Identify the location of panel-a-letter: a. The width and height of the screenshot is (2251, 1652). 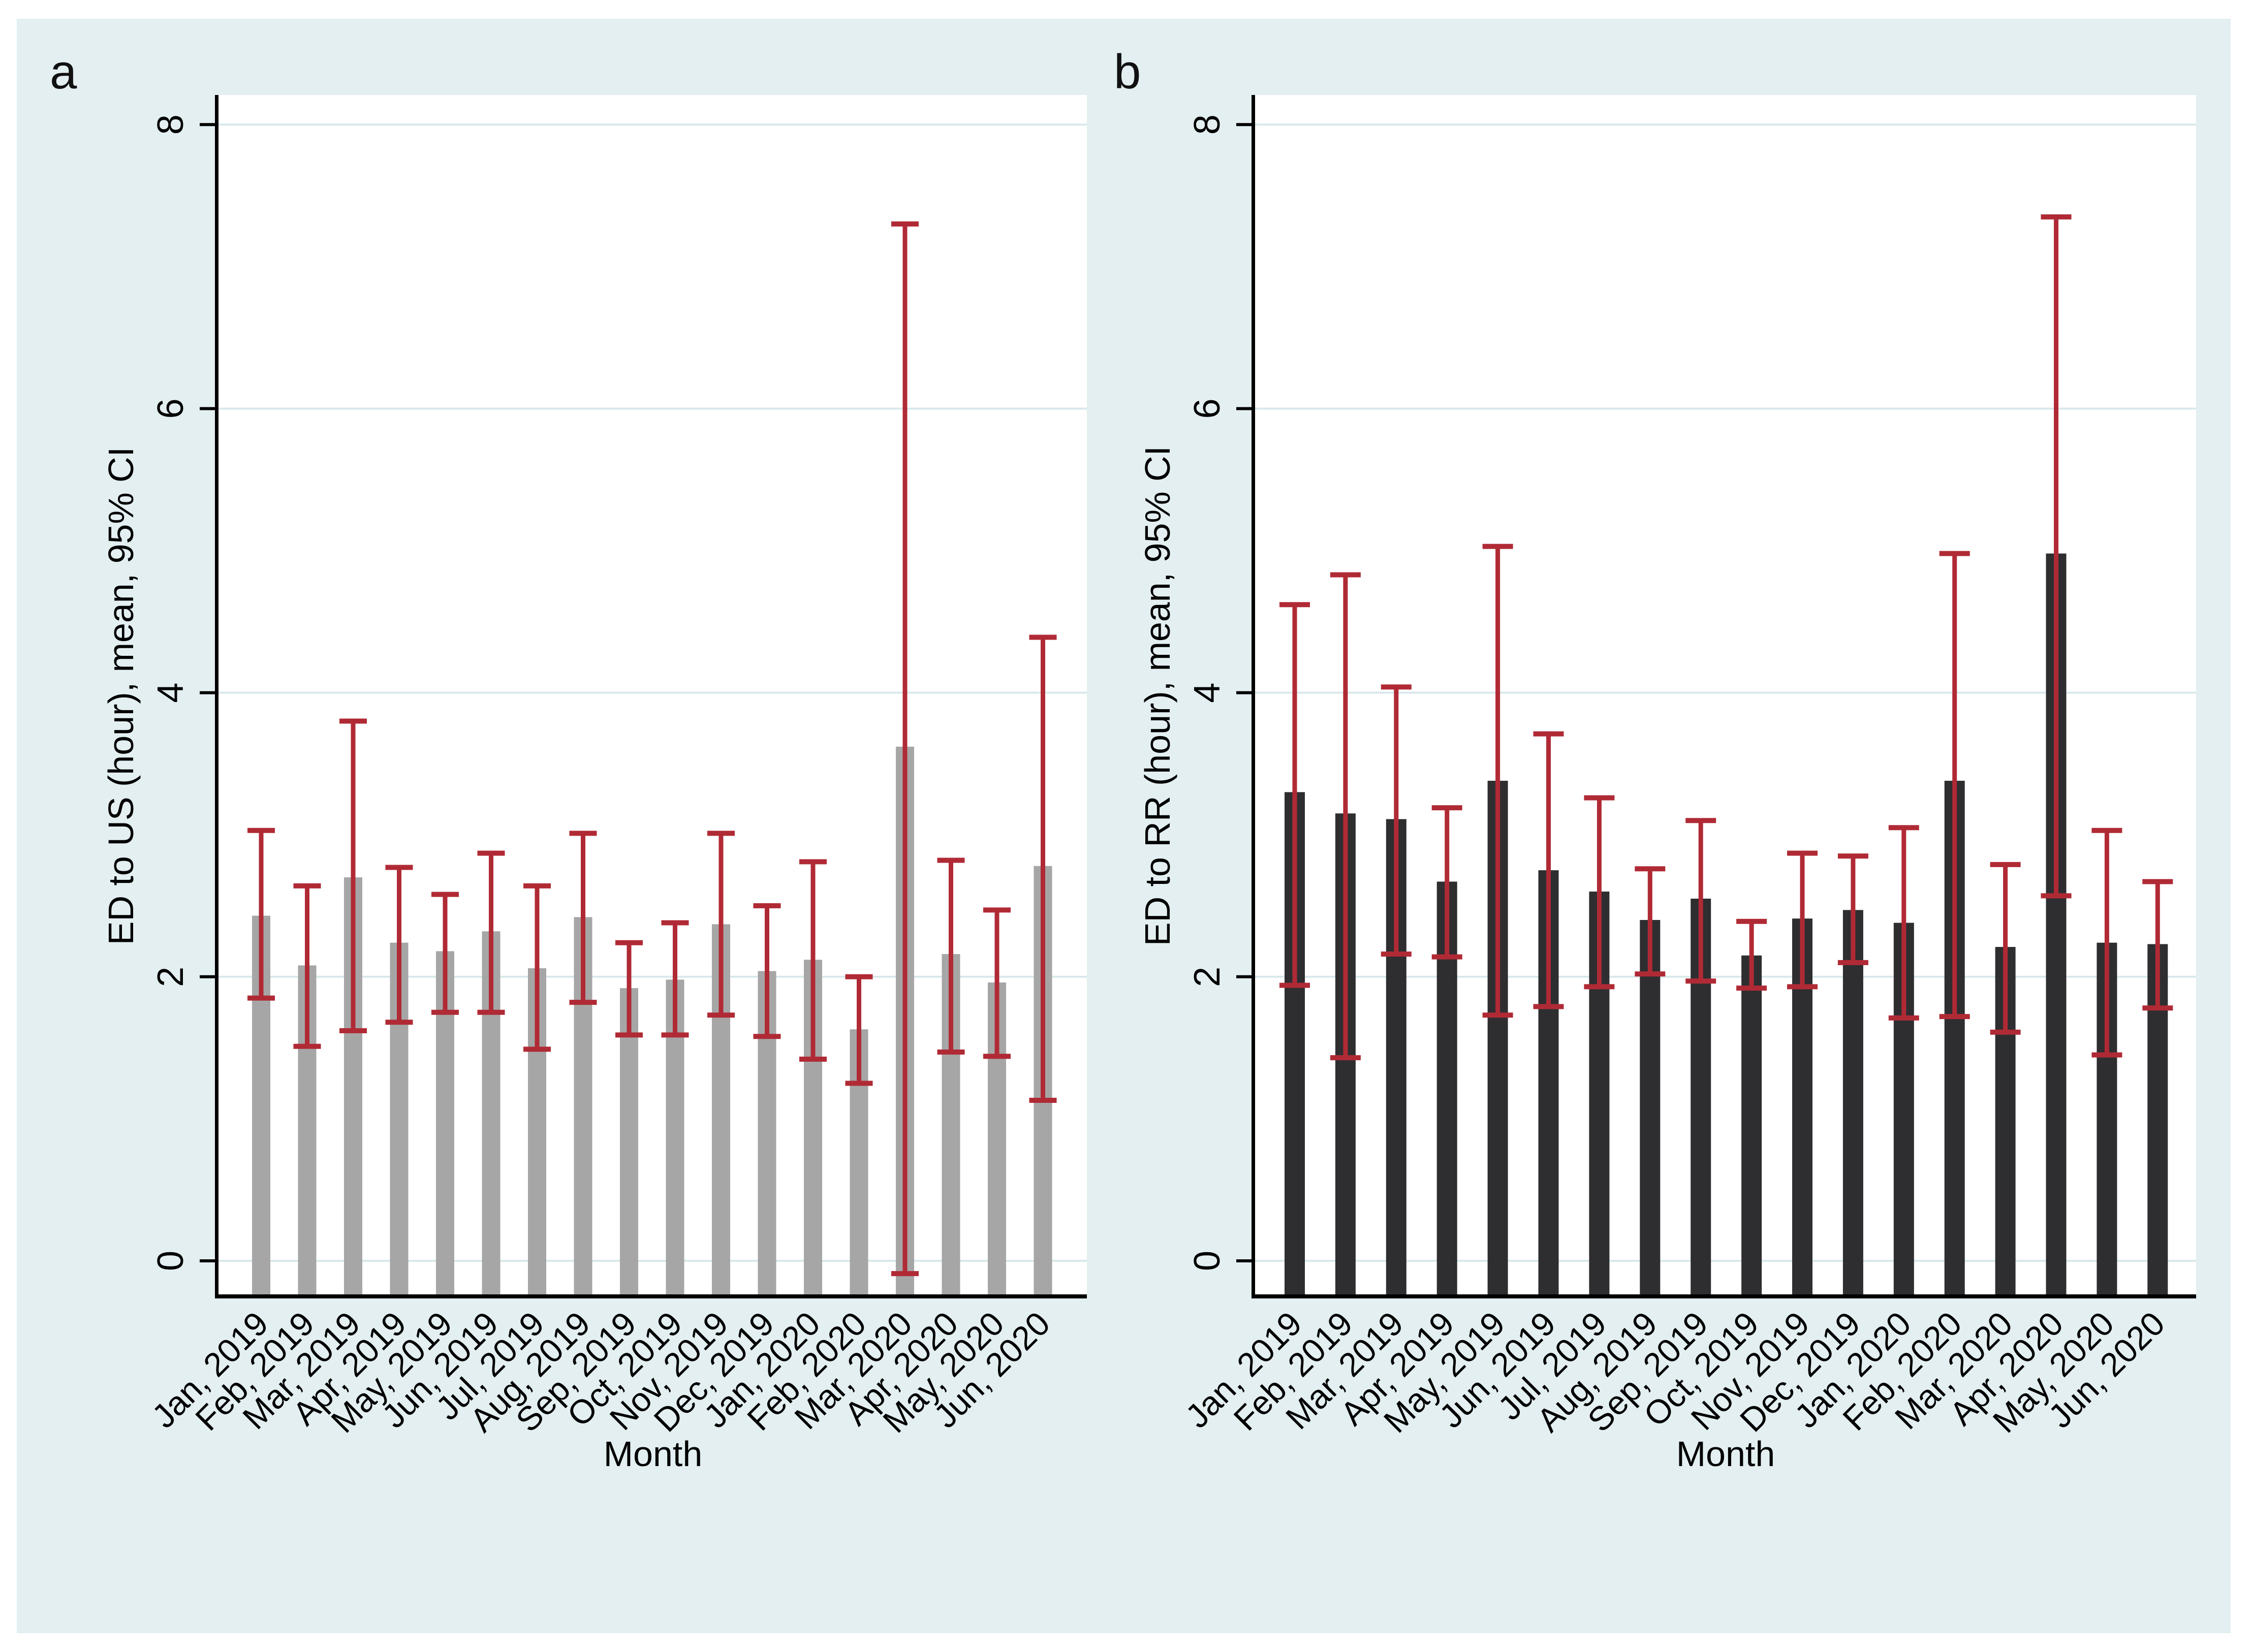
(63, 72).